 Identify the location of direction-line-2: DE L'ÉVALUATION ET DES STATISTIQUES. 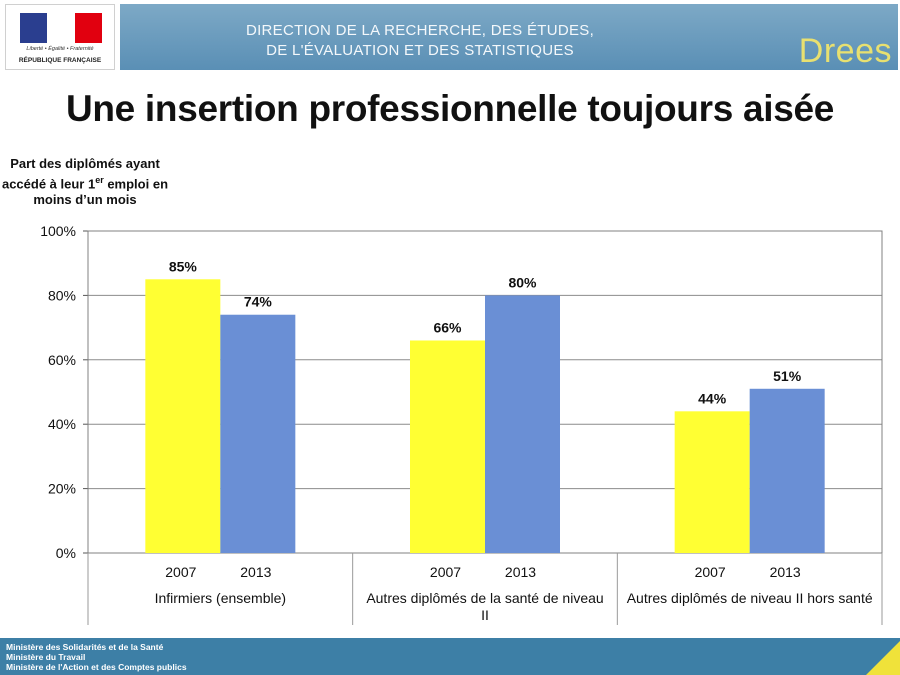
(420, 50).